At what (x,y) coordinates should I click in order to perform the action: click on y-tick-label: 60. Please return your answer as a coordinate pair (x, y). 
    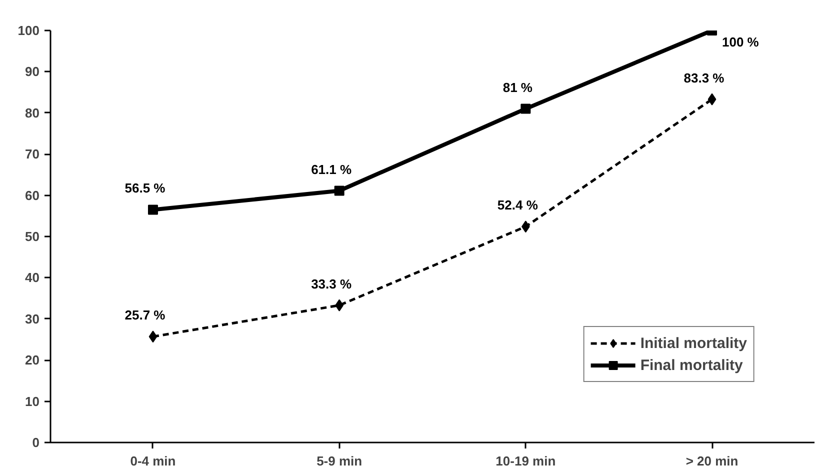
    Looking at the image, I should click on (32, 195).